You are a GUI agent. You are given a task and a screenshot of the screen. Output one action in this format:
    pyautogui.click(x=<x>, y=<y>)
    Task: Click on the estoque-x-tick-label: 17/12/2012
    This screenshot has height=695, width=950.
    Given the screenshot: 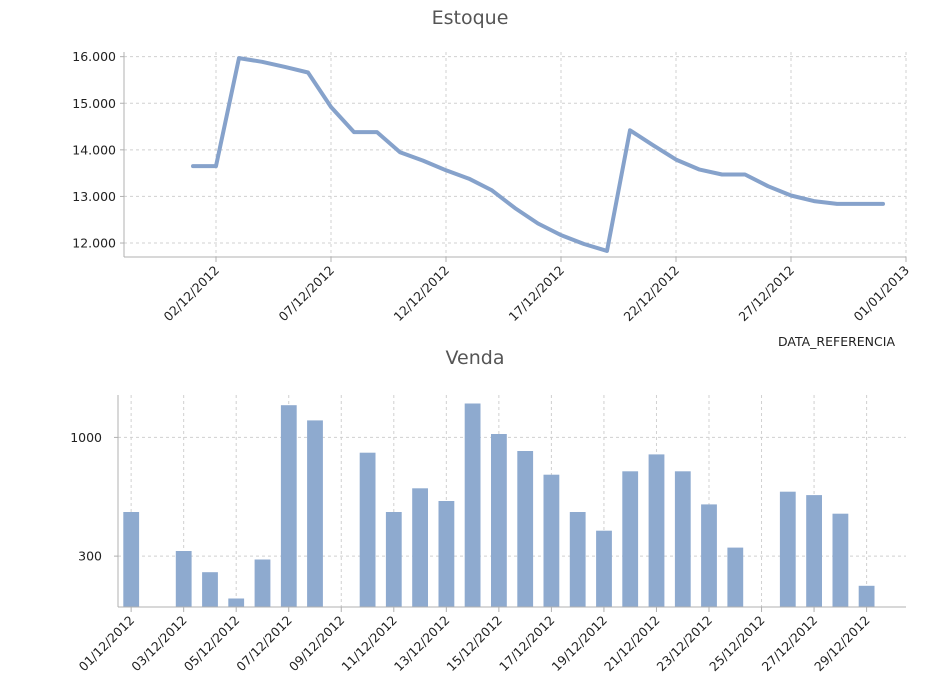 What is the action you would take?
    pyautogui.click(x=537, y=294)
    